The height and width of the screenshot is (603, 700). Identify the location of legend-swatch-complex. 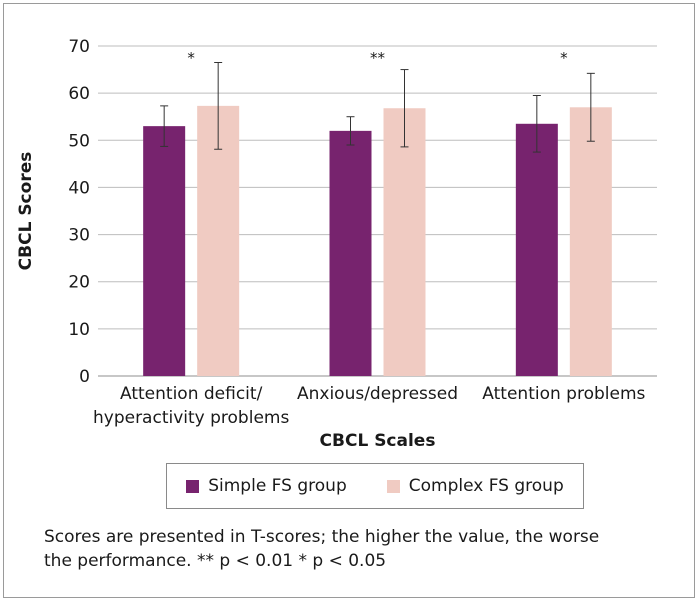
(393, 486).